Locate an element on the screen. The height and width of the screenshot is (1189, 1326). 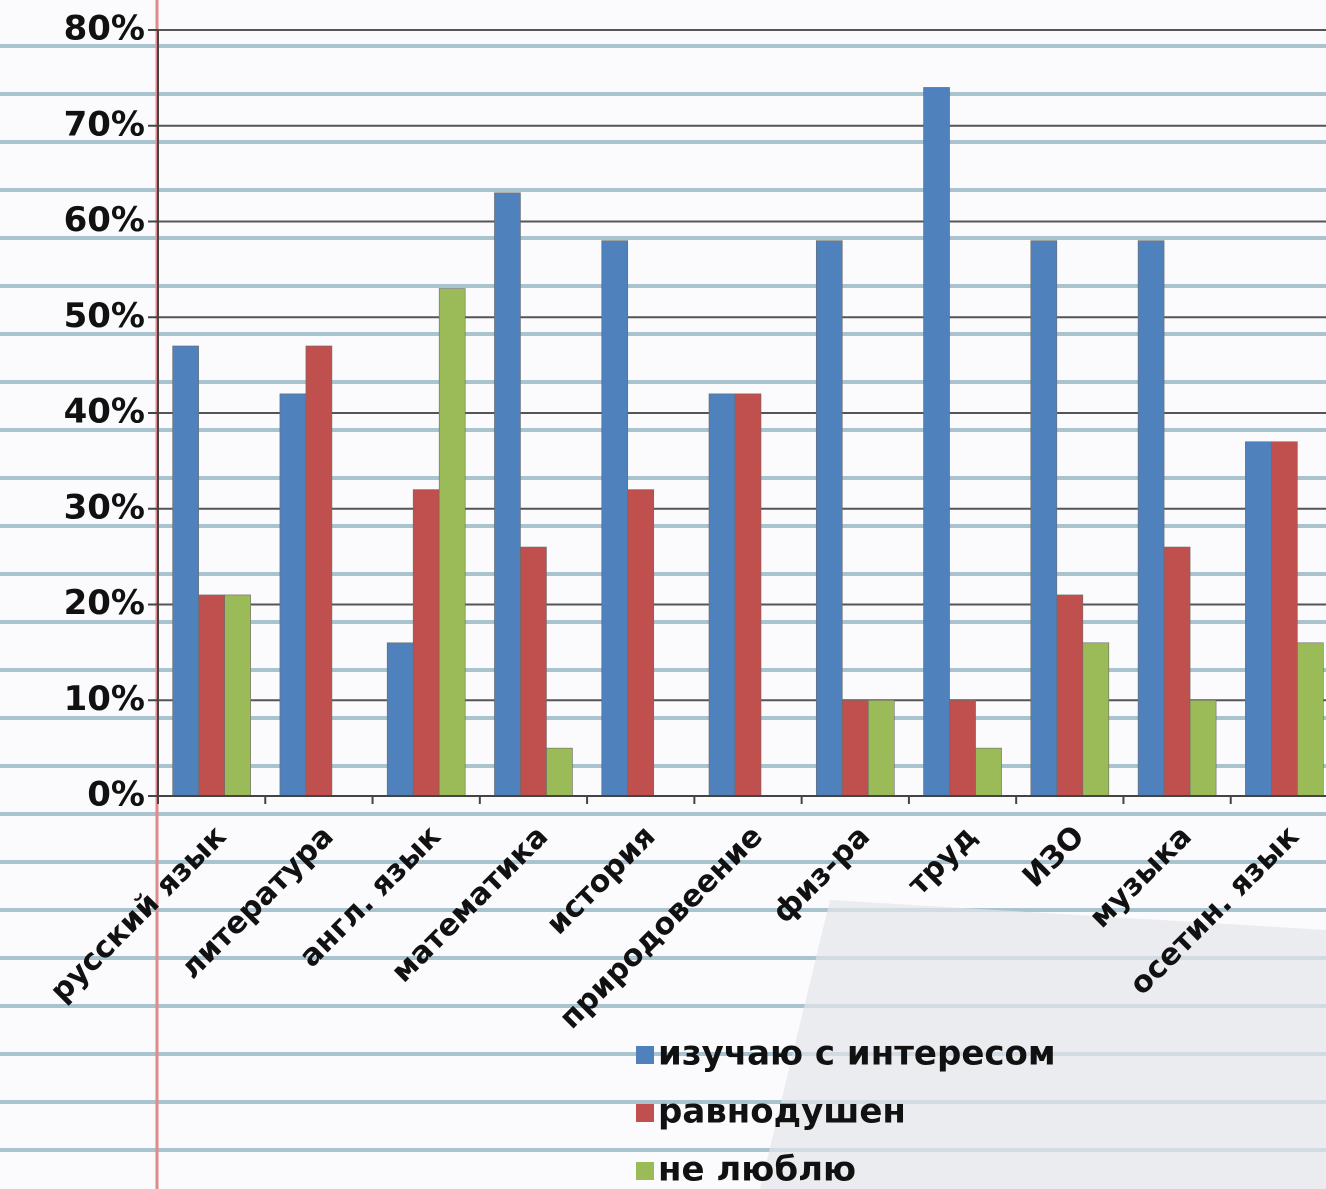
y-tick-label: 30% is located at coordinates (104, 507).